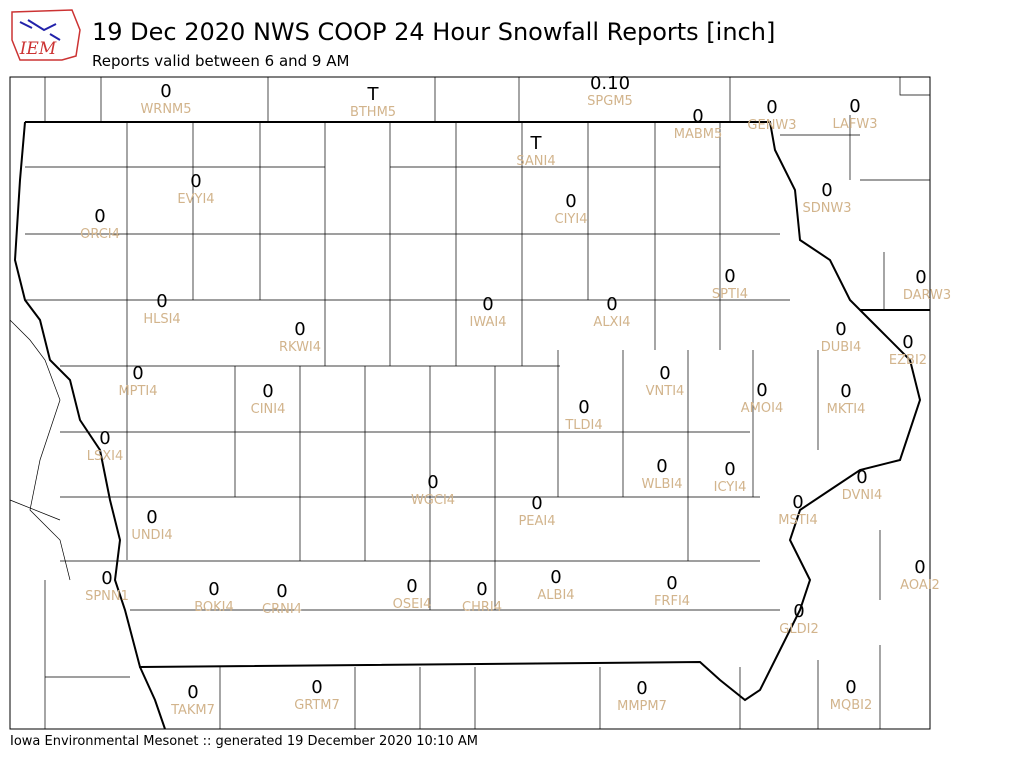  Describe the element at coordinates (214, 607) in the screenshot. I see `station-id: BOKI4` at that location.